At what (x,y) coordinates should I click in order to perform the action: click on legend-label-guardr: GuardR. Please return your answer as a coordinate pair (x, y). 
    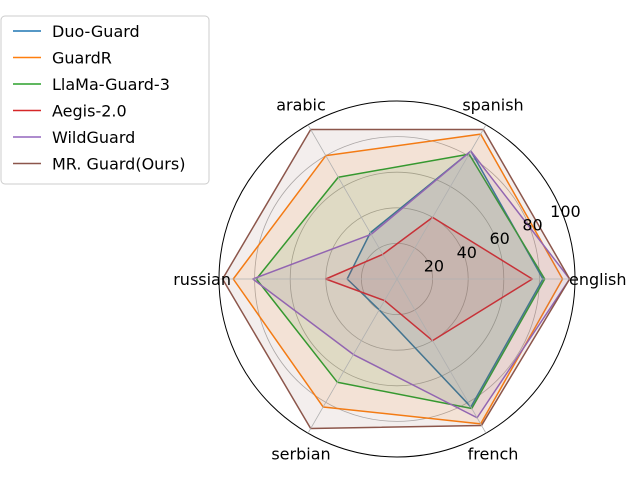
    Looking at the image, I should click on (82, 58).